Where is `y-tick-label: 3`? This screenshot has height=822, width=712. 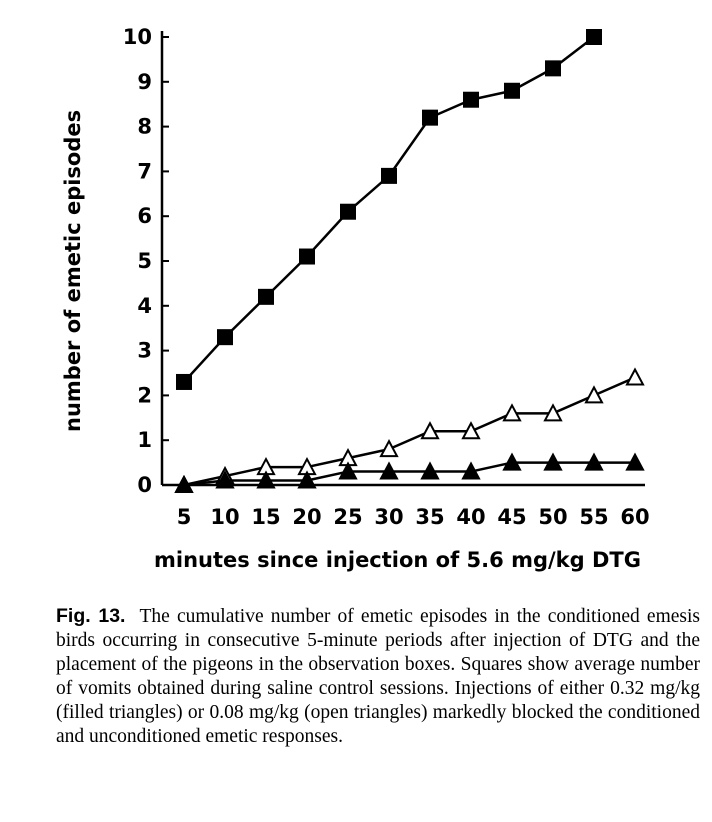
y-tick-label: 3 is located at coordinates (144, 351).